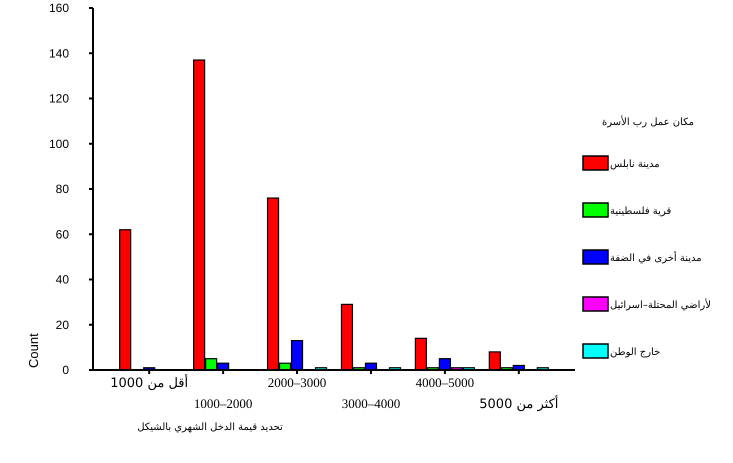 The width and height of the screenshot is (733, 463). What do you see at coordinates (660, 304) in the screenshot?
I see `legend-label: لأراضي المحتلة–اسرائيل` at bounding box center [660, 304].